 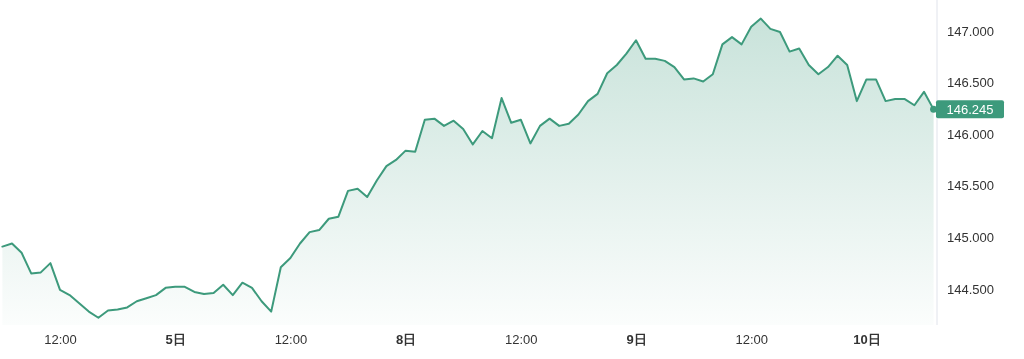 I want to click on x-tick-label: 10日, so click(x=867, y=340).